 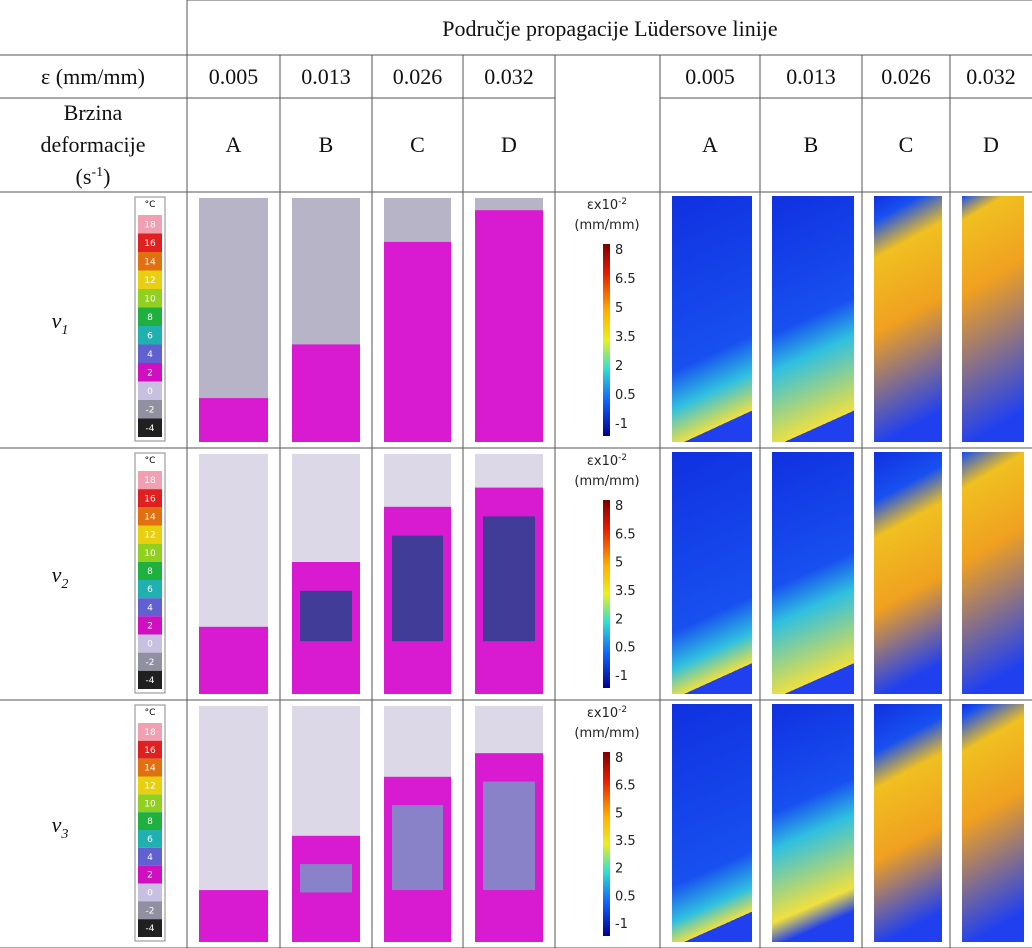 What do you see at coordinates (64, 834) in the screenshot?
I see `rate-symbol-sub: 3` at bounding box center [64, 834].